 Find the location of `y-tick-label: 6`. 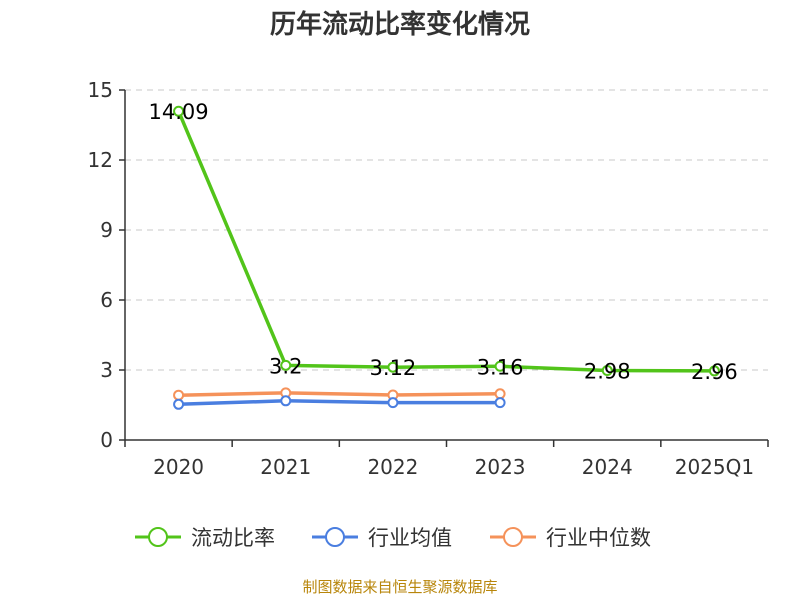

y-tick-label: 6 is located at coordinates (106, 300).